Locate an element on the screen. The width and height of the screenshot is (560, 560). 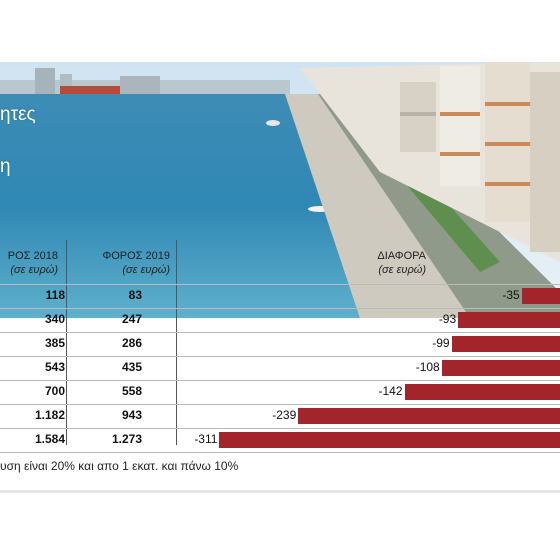
table-row: 1.182 943 -239 is located at coordinates (280, 417).